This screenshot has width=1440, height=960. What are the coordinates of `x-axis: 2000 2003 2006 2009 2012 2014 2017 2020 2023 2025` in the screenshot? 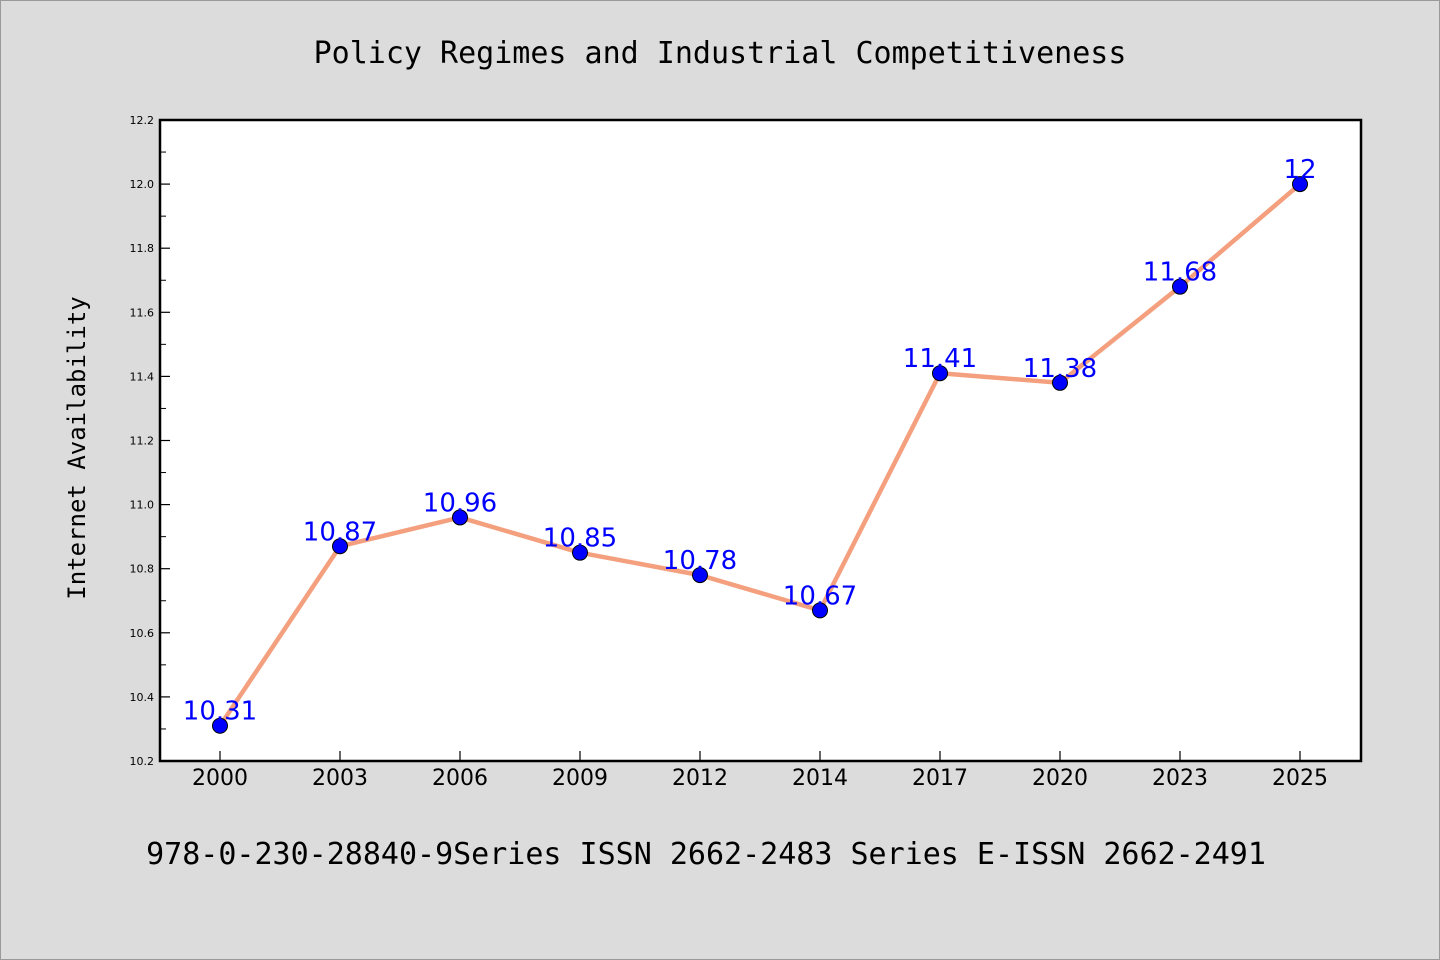 It's located at (760, 771).